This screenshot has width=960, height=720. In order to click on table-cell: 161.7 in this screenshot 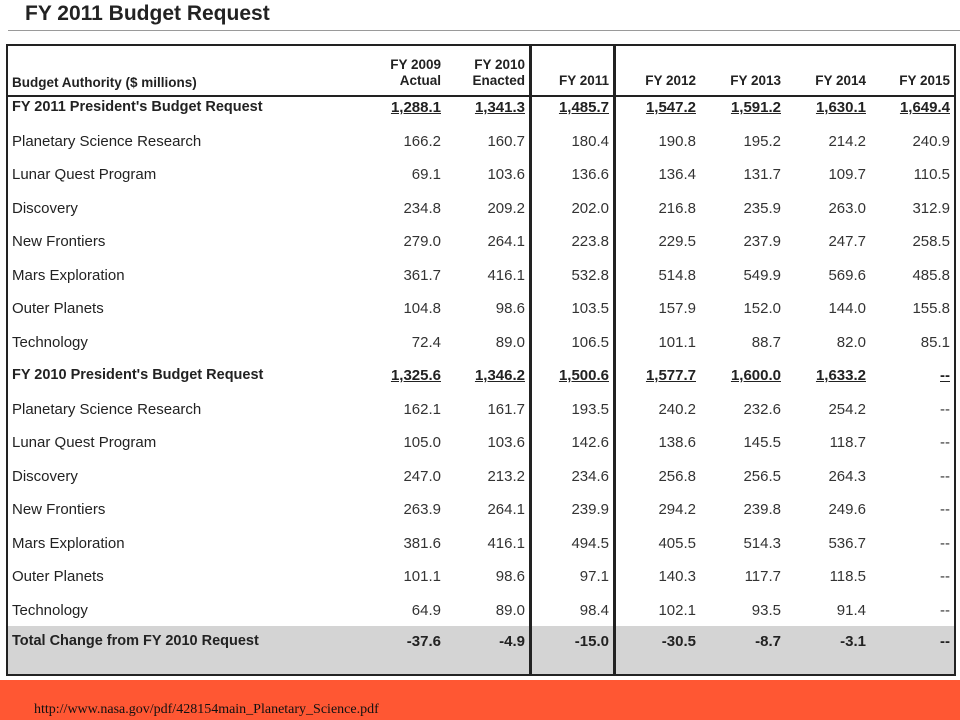, I will do `click(506, 409)`.